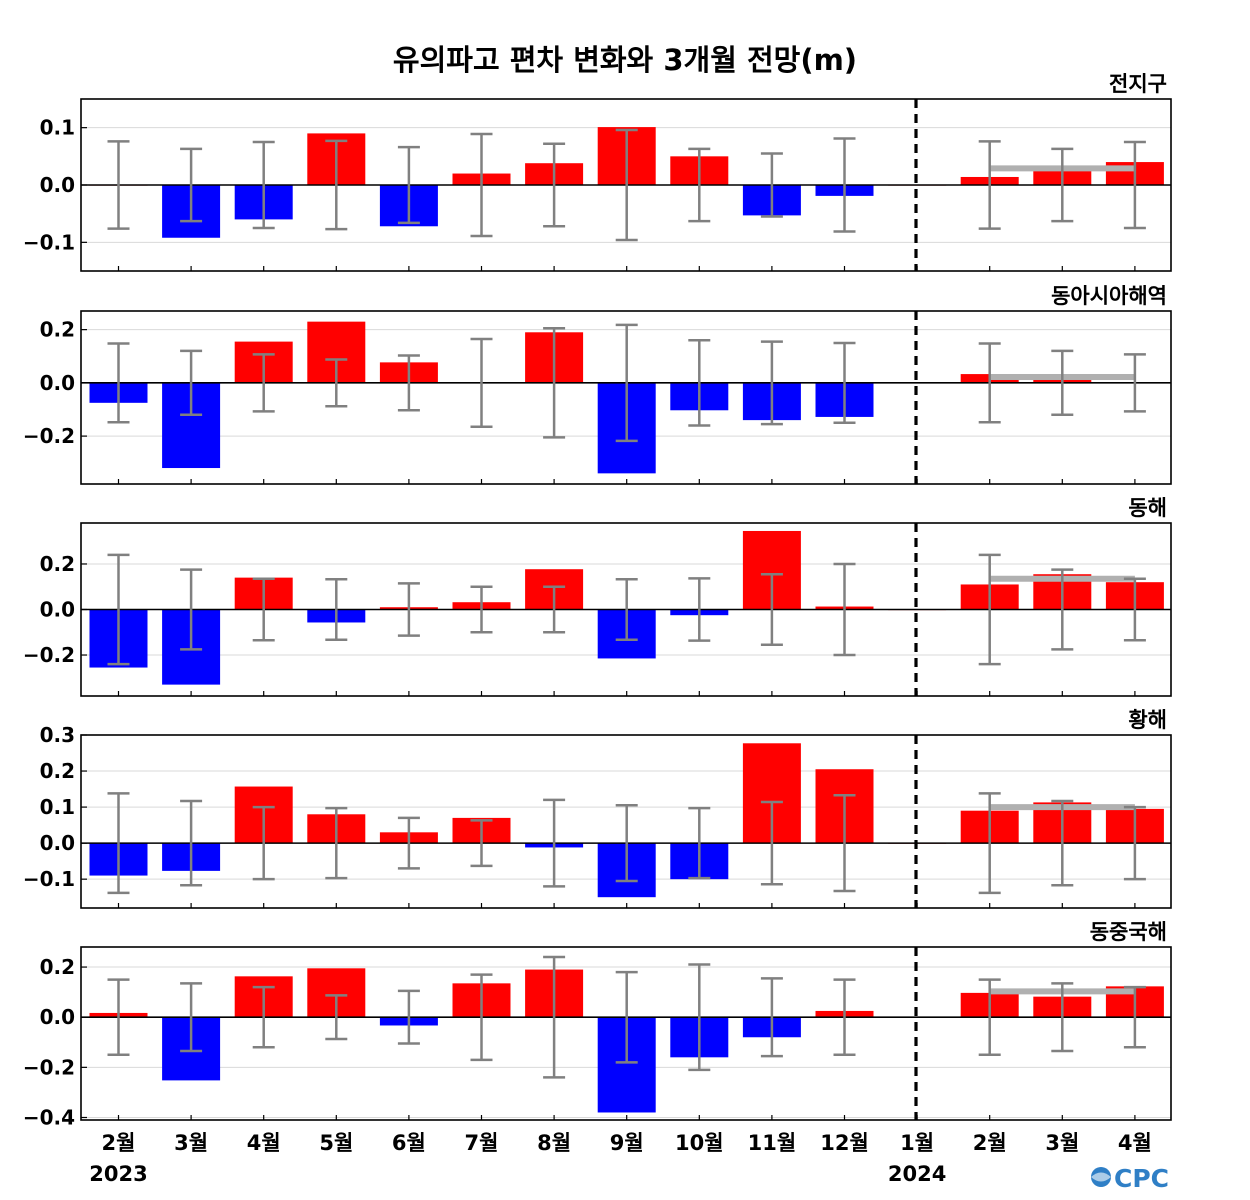  What do you see at coordinates (772, 1143) in the screenshot?
I see `x-tick-label: 11월` at bounding box center [772, 1143].